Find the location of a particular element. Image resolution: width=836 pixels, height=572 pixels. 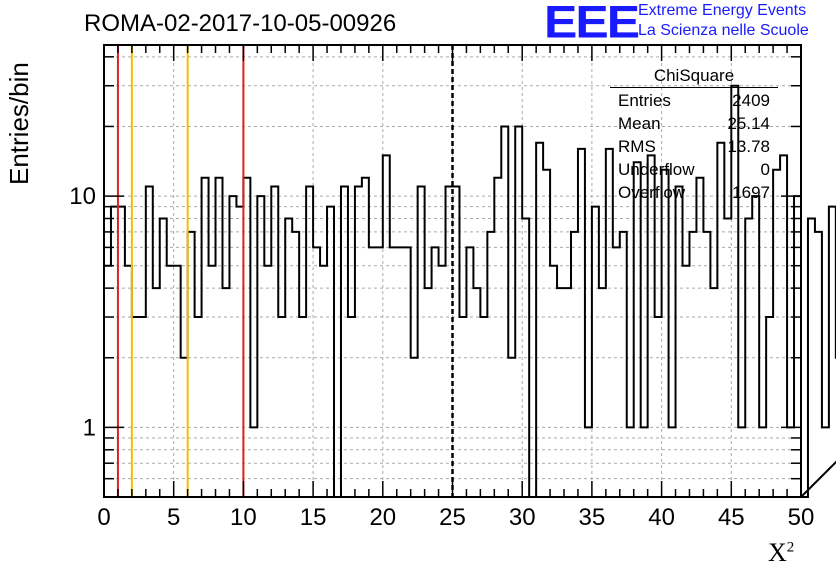

x-axis-label: X2 is located at coordinates (781, 553).